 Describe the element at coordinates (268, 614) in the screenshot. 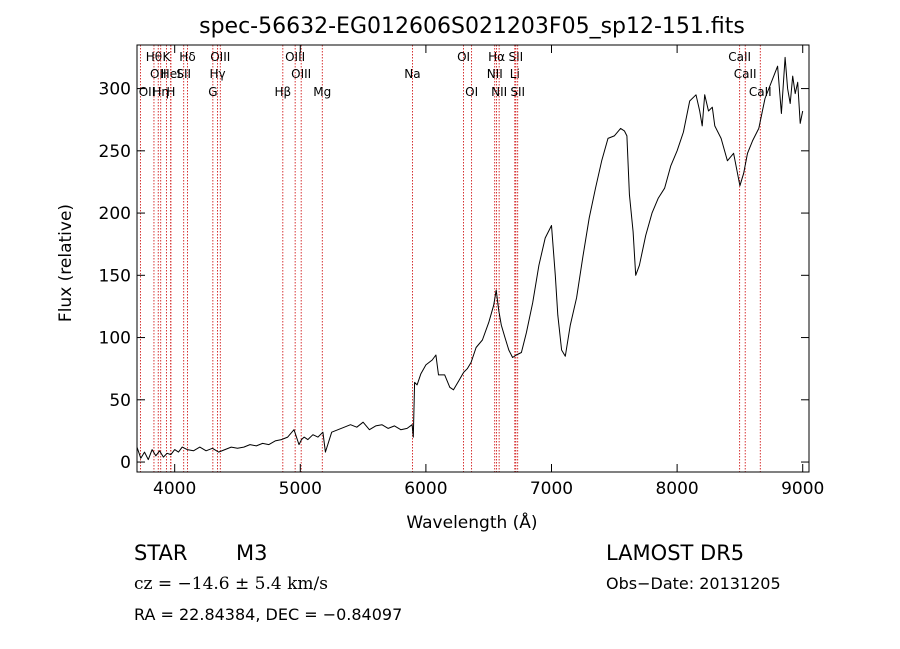

I see `coordinates: RA = 22.84384, DEC = −0.84097` at that location.